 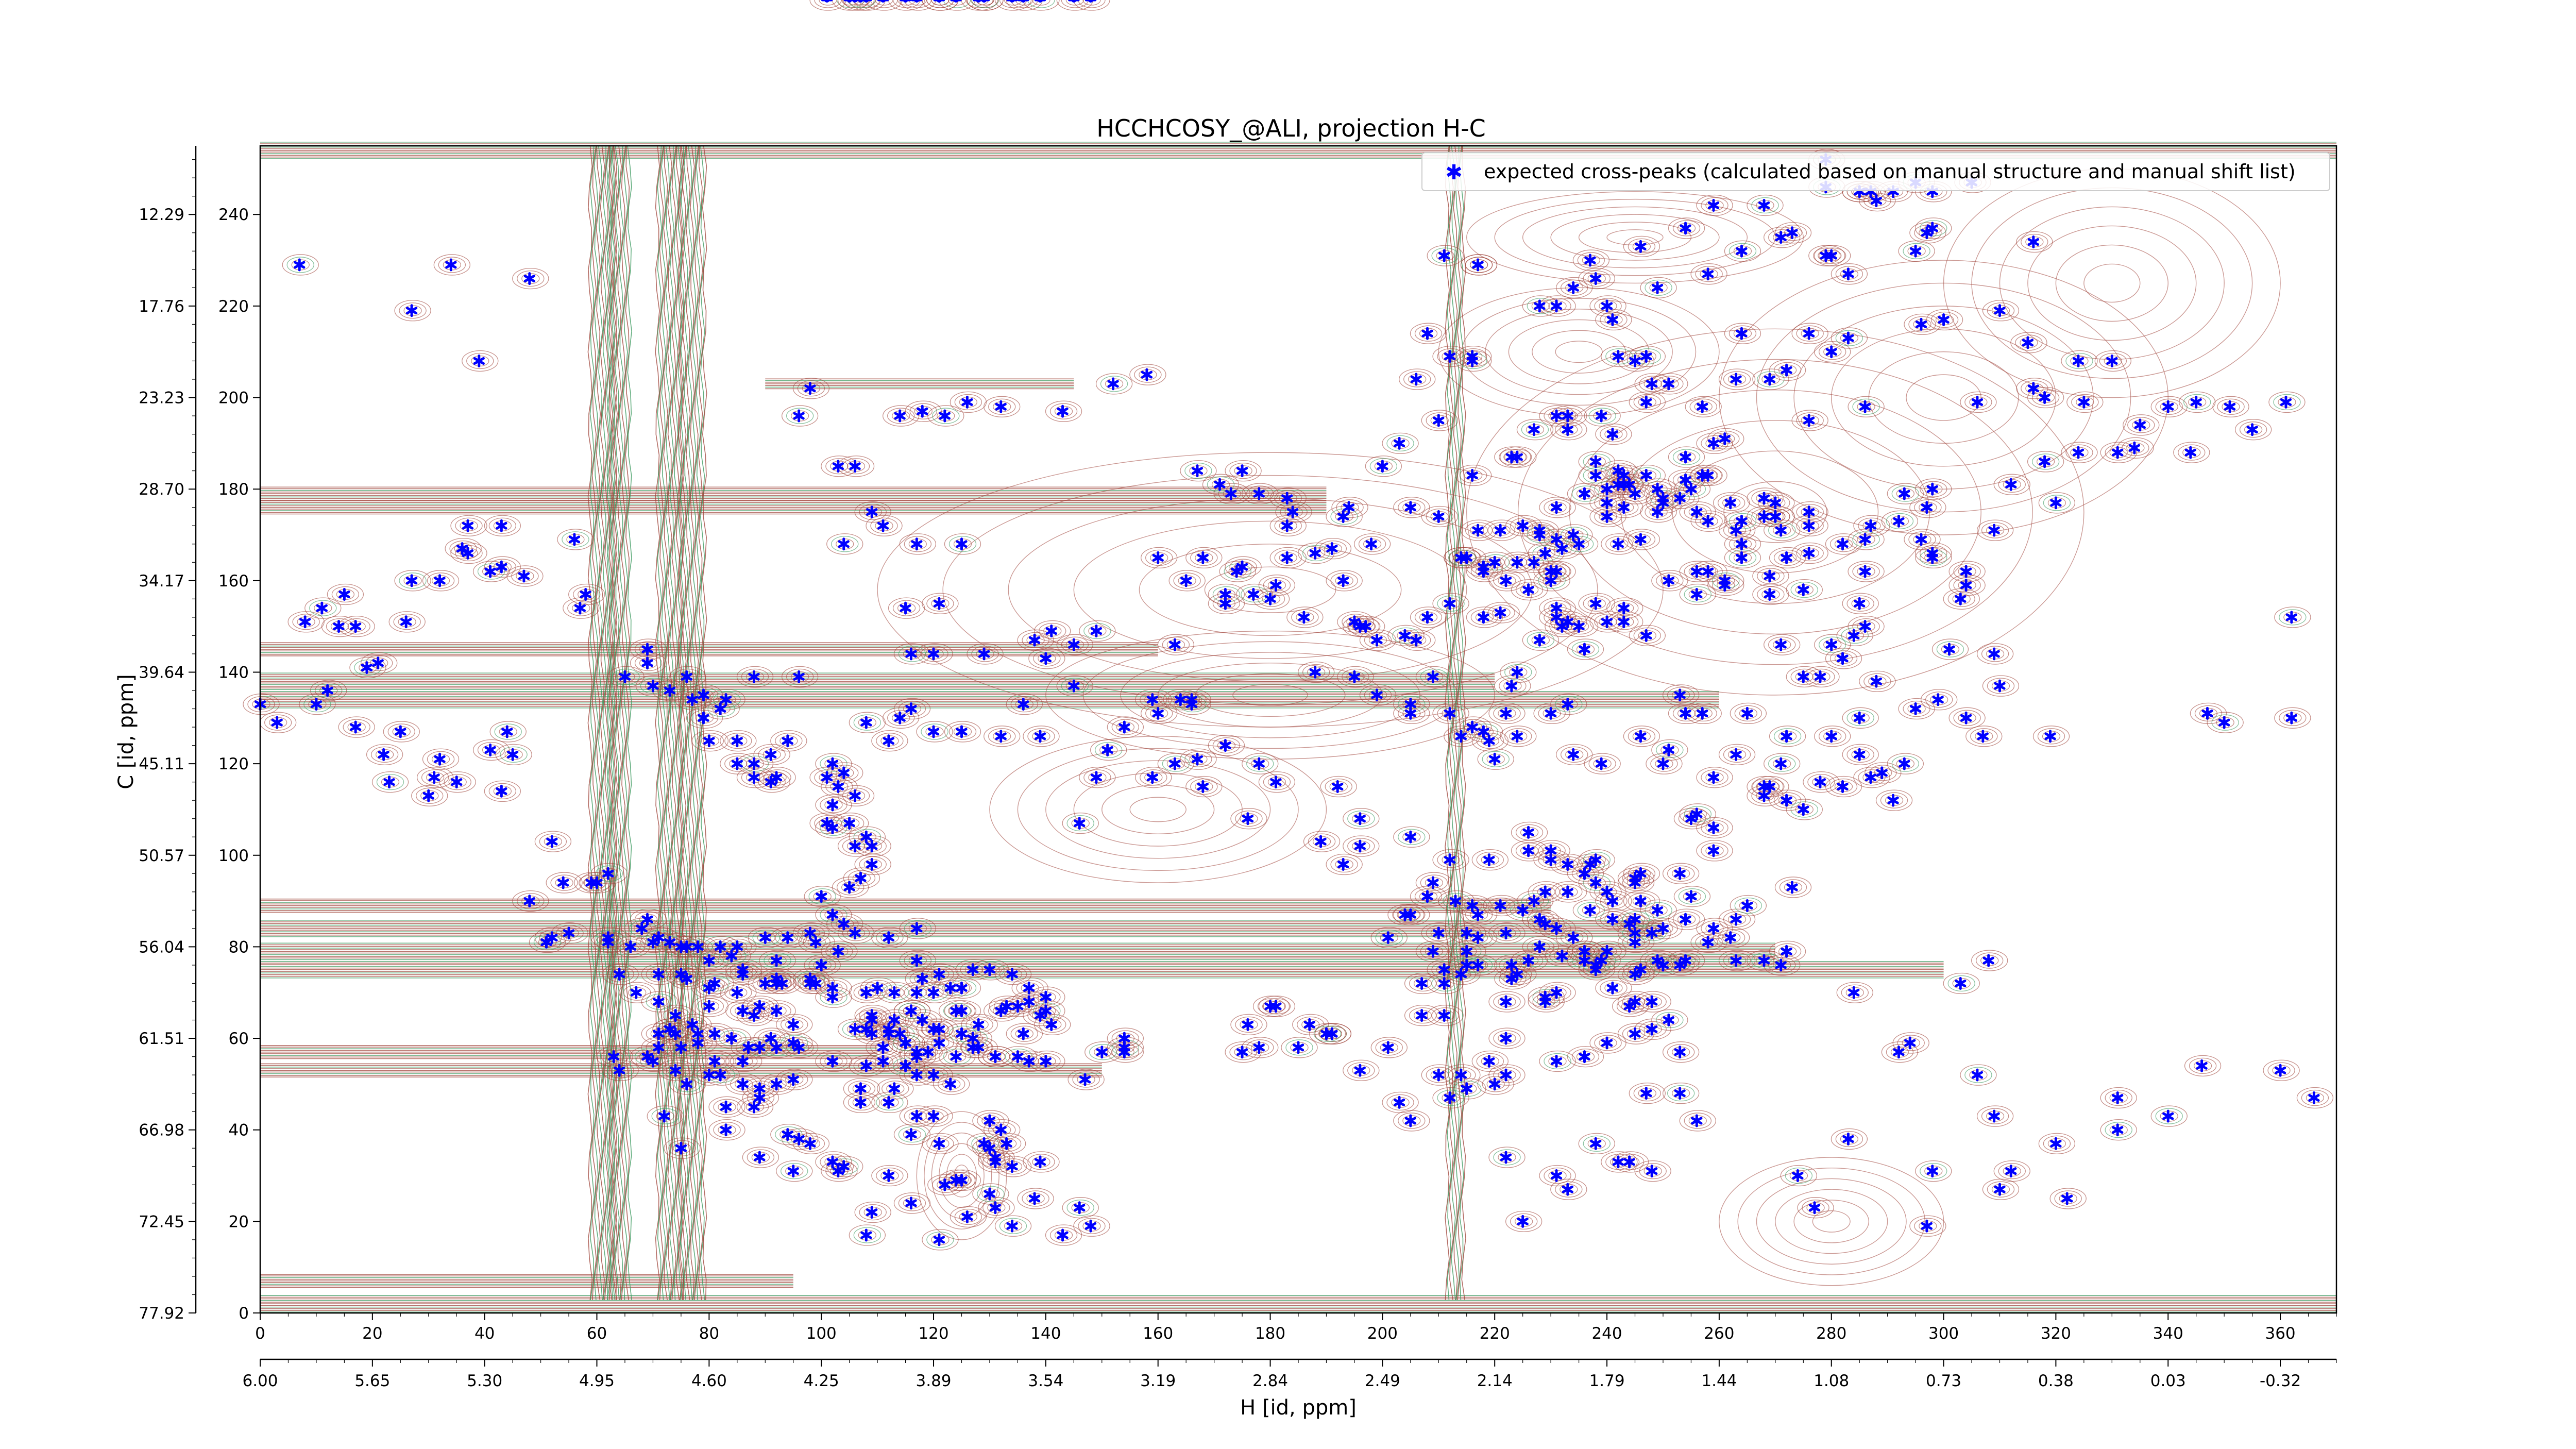 What do you see at coordinates (161, 1221) in the screenshot?
I see `y-ppm-tick-label: 72.45` at bounding box center [161, 1221].